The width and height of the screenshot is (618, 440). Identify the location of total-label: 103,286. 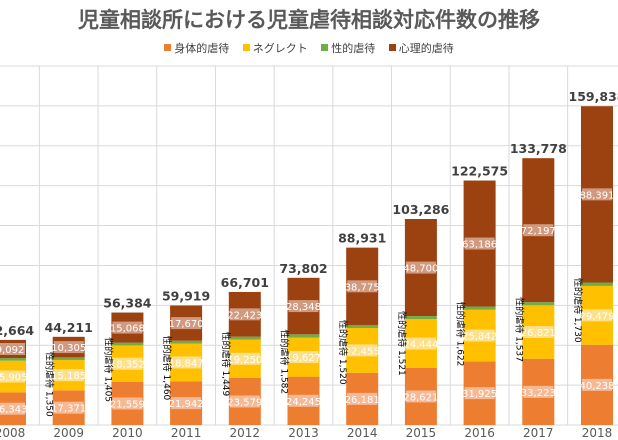
(420, 209).